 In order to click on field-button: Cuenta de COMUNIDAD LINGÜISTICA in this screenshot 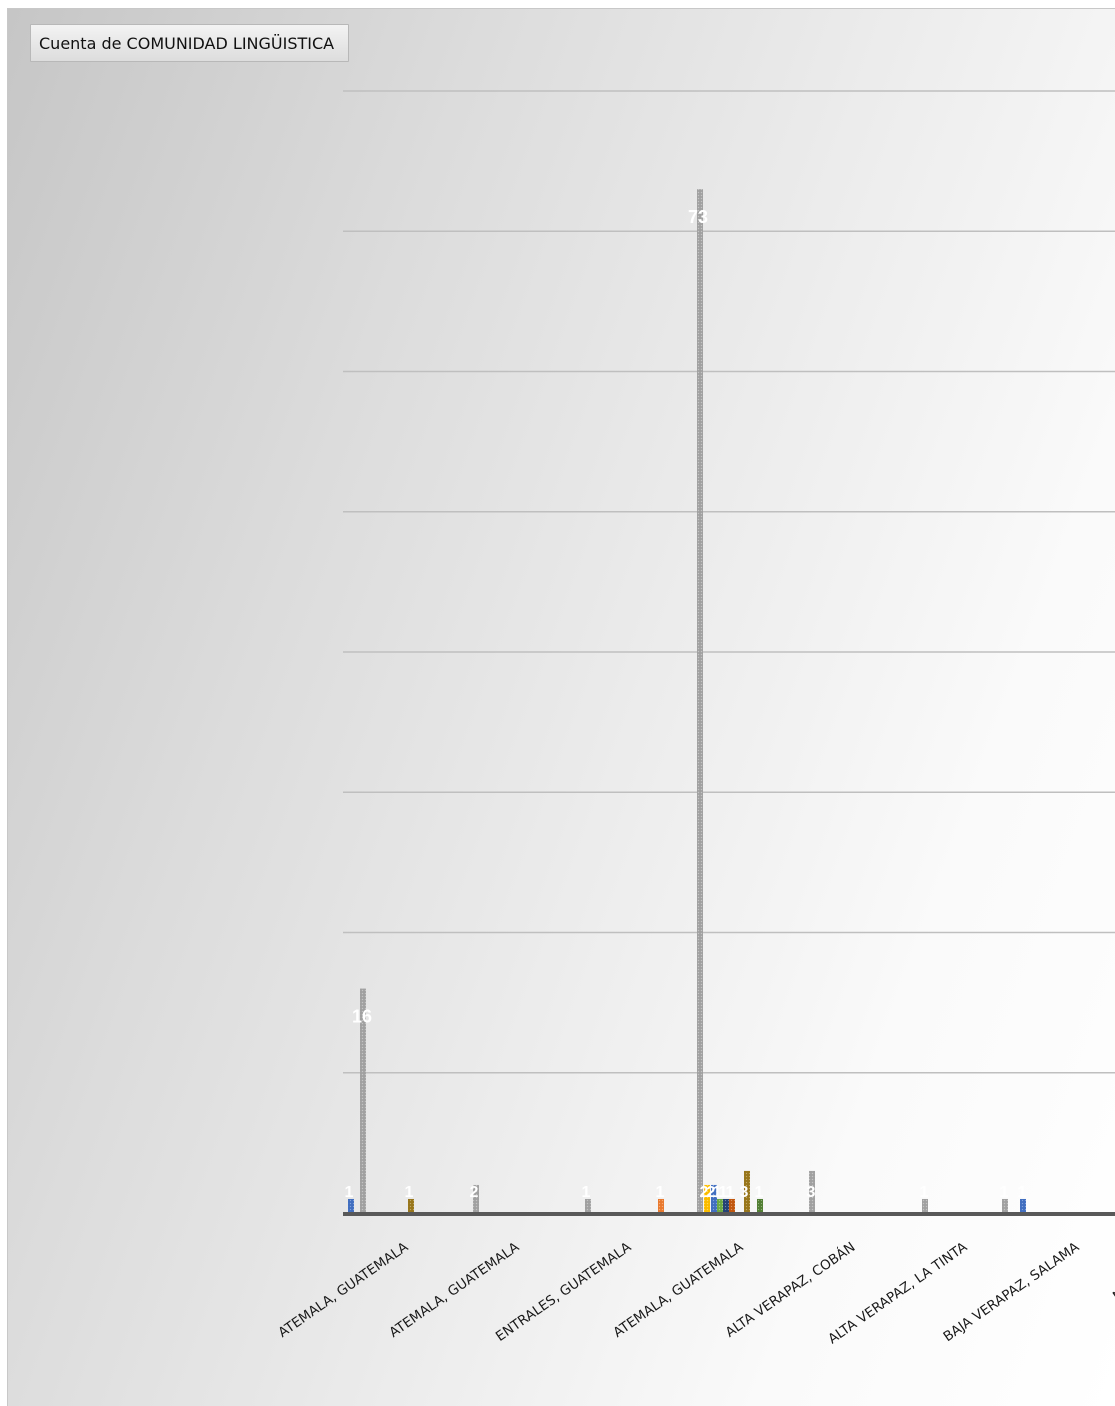, I will do `click(190, 43)`.